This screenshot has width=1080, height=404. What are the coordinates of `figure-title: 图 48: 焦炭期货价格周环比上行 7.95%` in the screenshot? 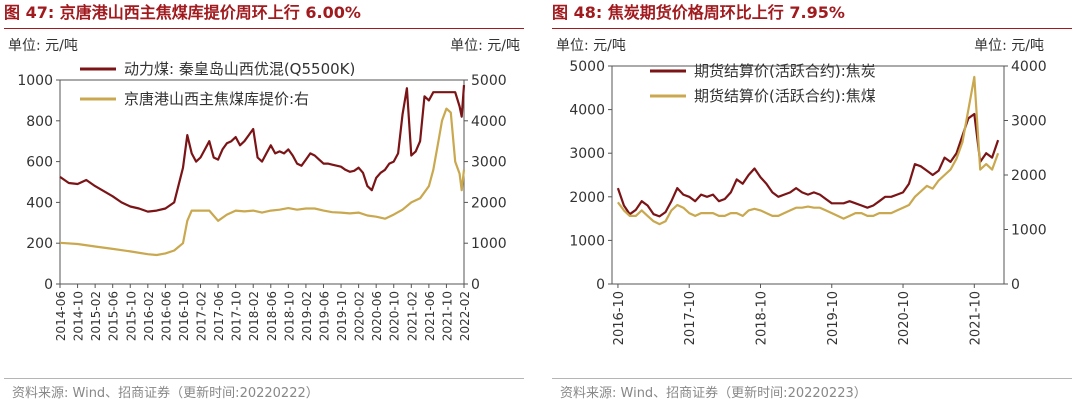 It's located at (698, 12).